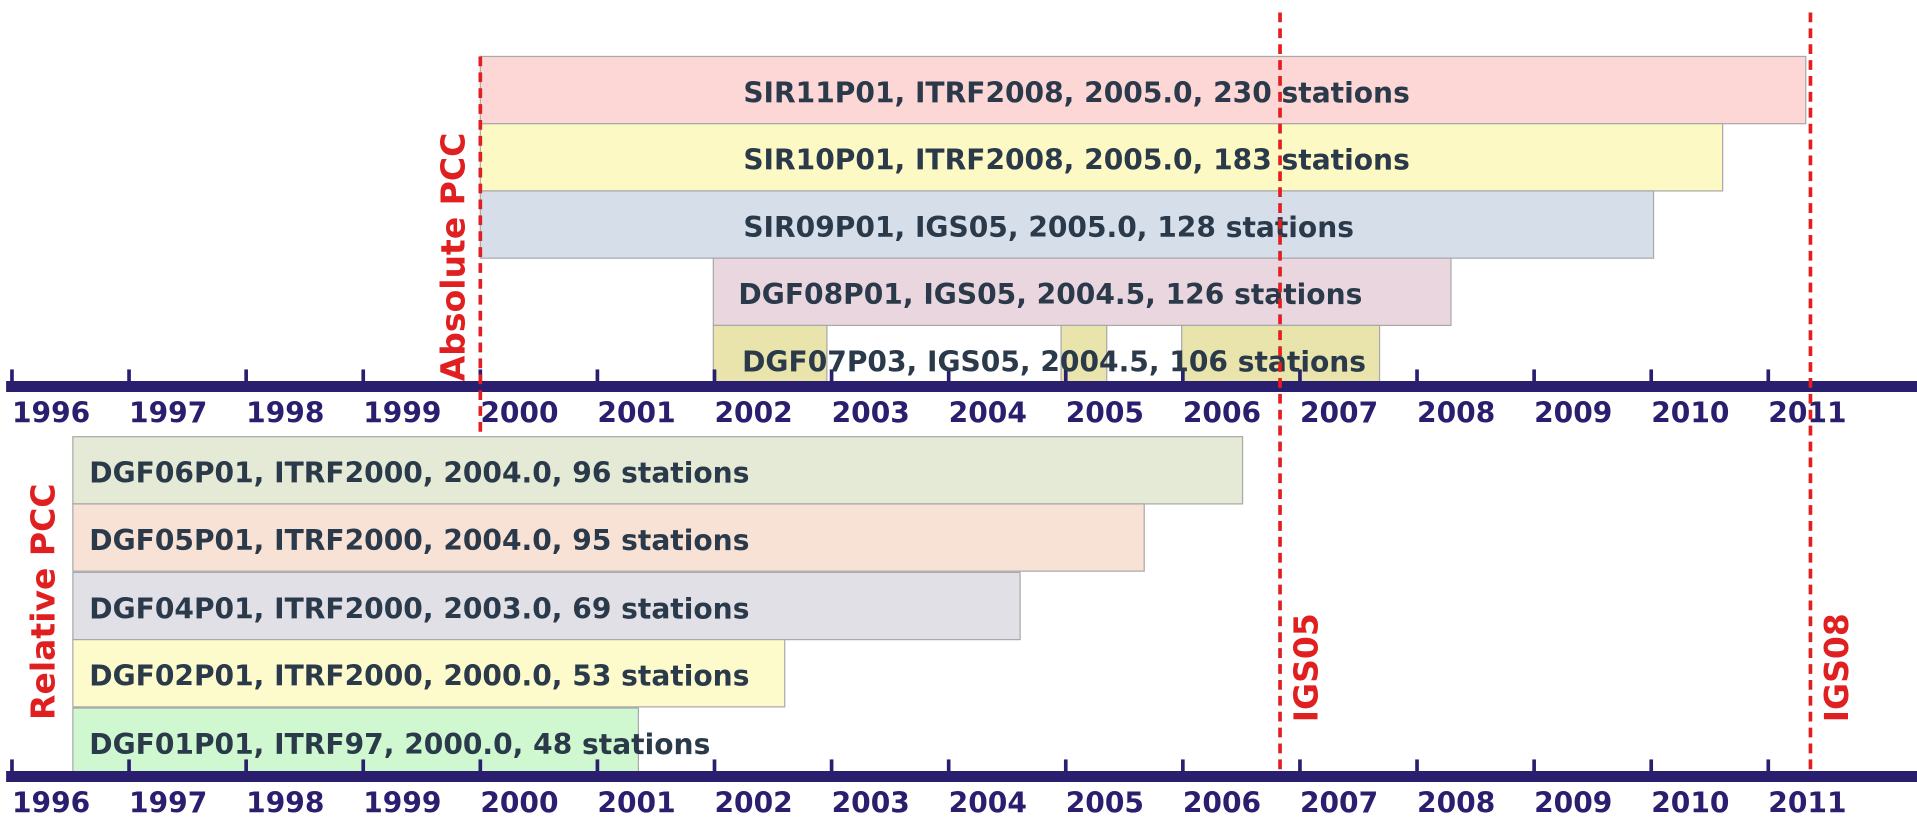 Image resolution: width=1917 pixels, height=822 pixels. I want to click on marker-label: IGS08, so click(1836, 667).